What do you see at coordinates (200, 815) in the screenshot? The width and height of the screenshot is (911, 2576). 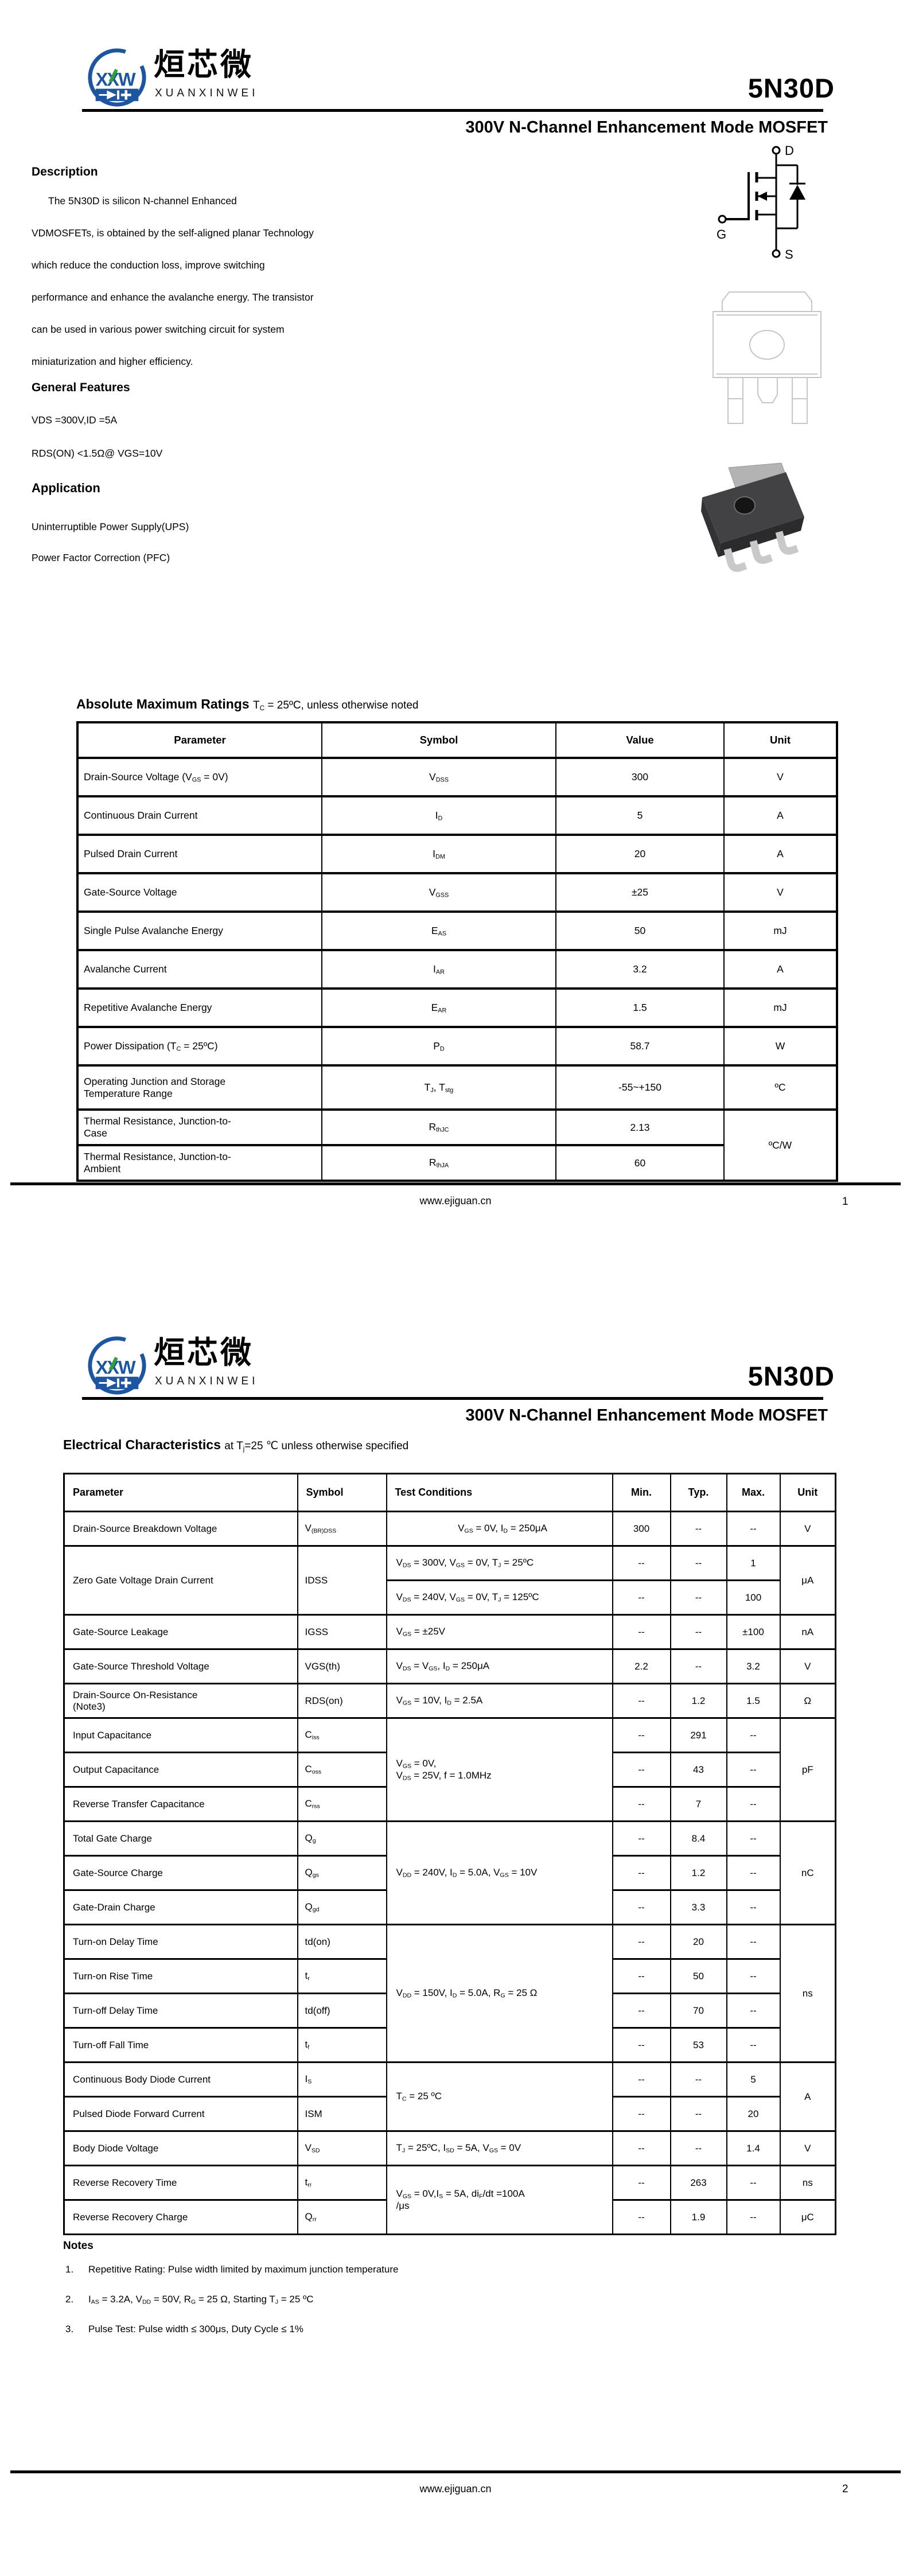 I see `param-cell: Continuous Drain Current` at bounding box center [200, 815].